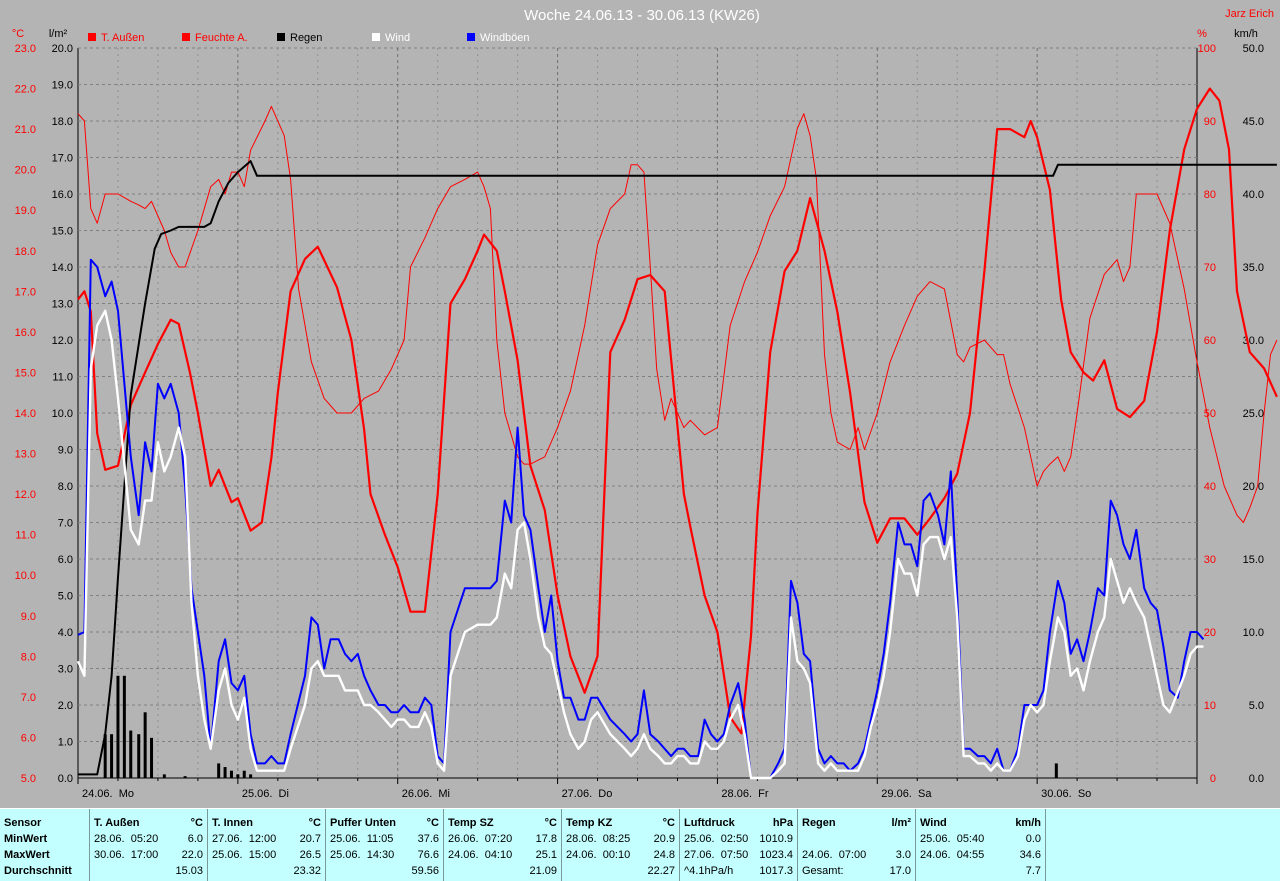 The height and width of the screenshot is (881, 1280). What do you see at coordinates (471, 823) in the screenshot?
I see `stats-column-name: Temp SZ` at bounding box center [471, 823].